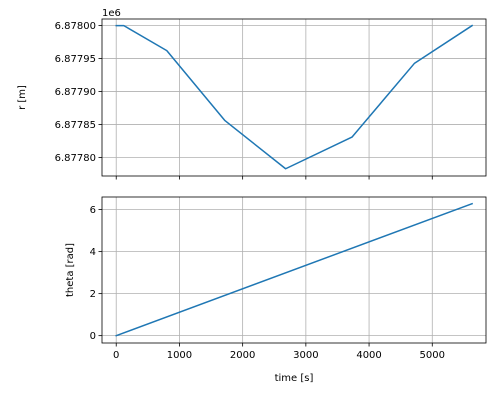 The image size is (500, 400). Describe the element at coordinates (70, 270) in the screenshot. I see `y-axis-label: theta [rad]` at that location.